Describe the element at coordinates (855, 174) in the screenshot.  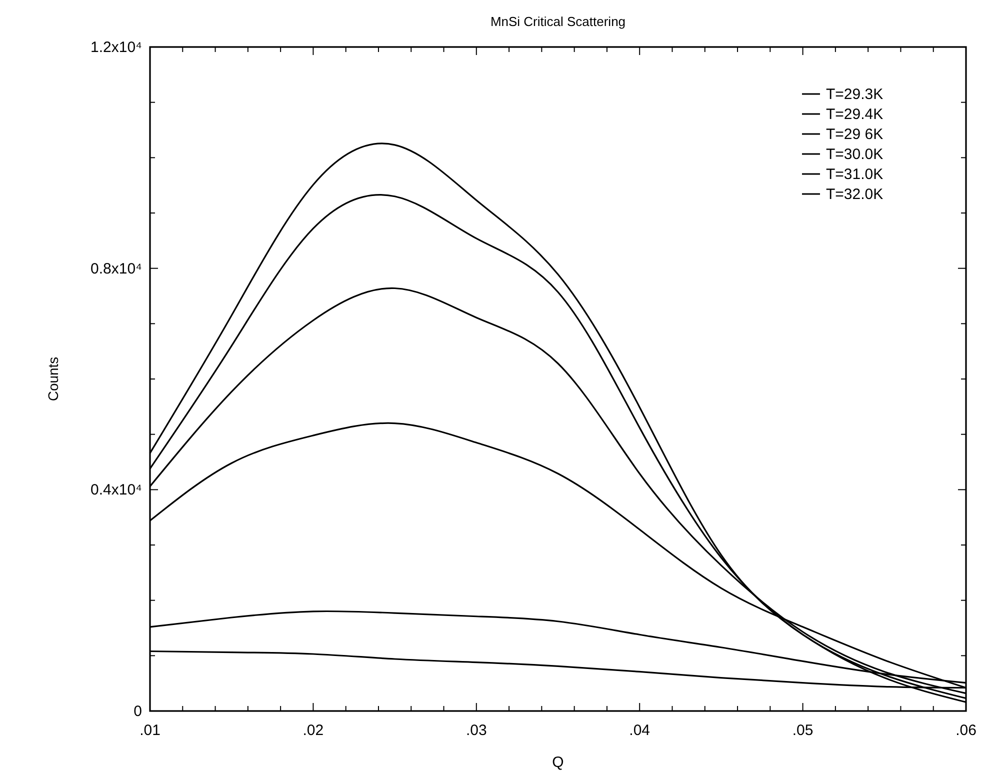
I see `legend-label: T=31.0K` at that location.